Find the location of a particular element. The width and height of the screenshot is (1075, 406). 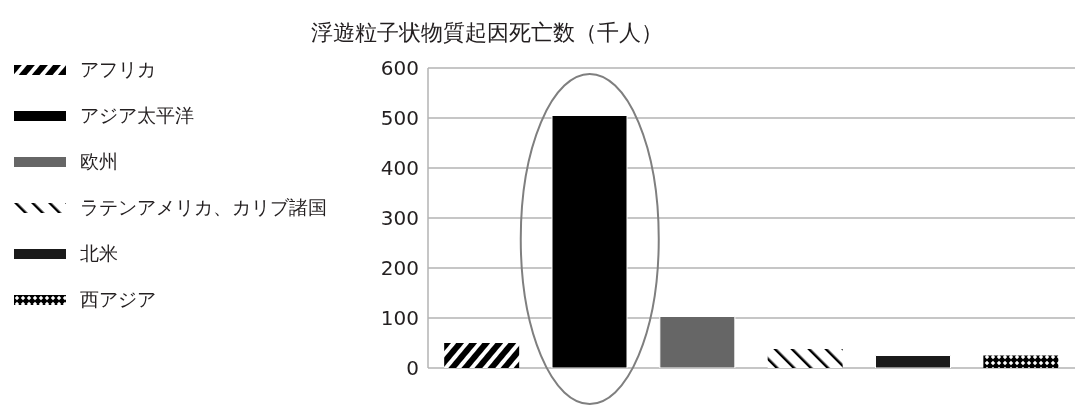

legend-label: 西アジア is located at coordinates (118, 299).